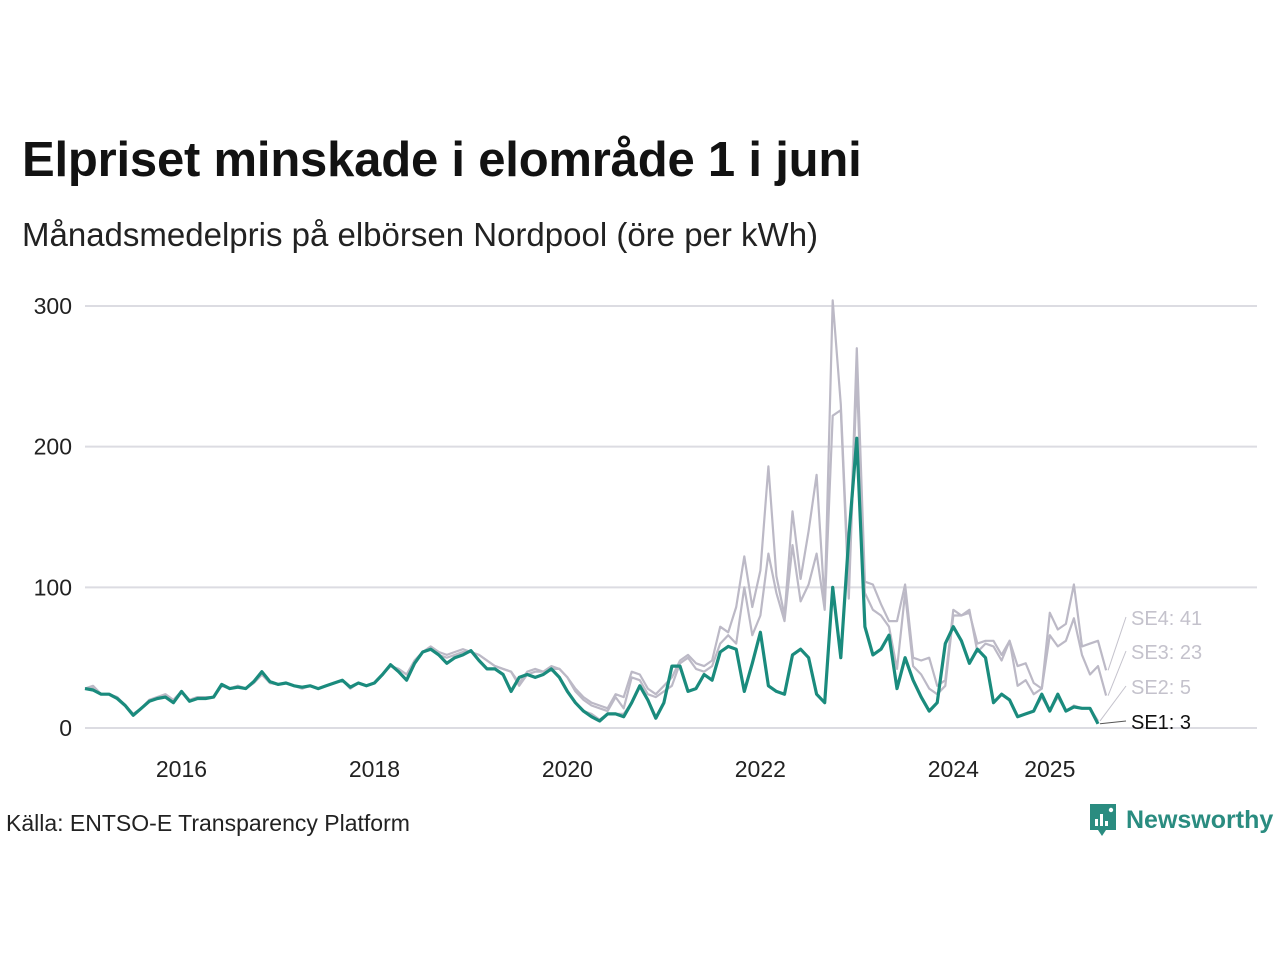 The width and height of the screenshot is (1280, 960). What do you see at coordinates (1166, 653) in the screenshot?
I see `series-label-se3: SE3: 23` at bounding box center [1166, 653].